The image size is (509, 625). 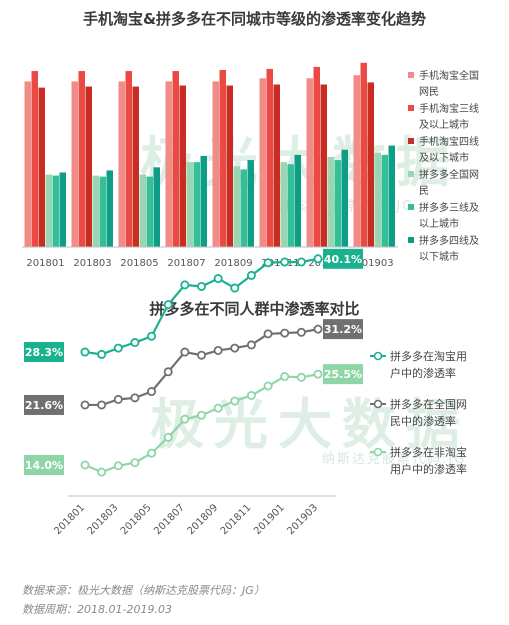 What do you see at coordinates (444, 124) in the screenshot?
I see `legend-label: 及以上城市` at bounding box center [444, 124].